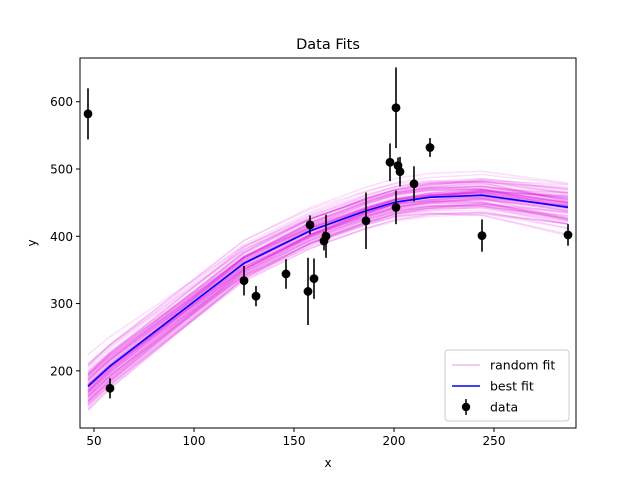  I want to click on legend: random fit best fit data, so click(507, 385).